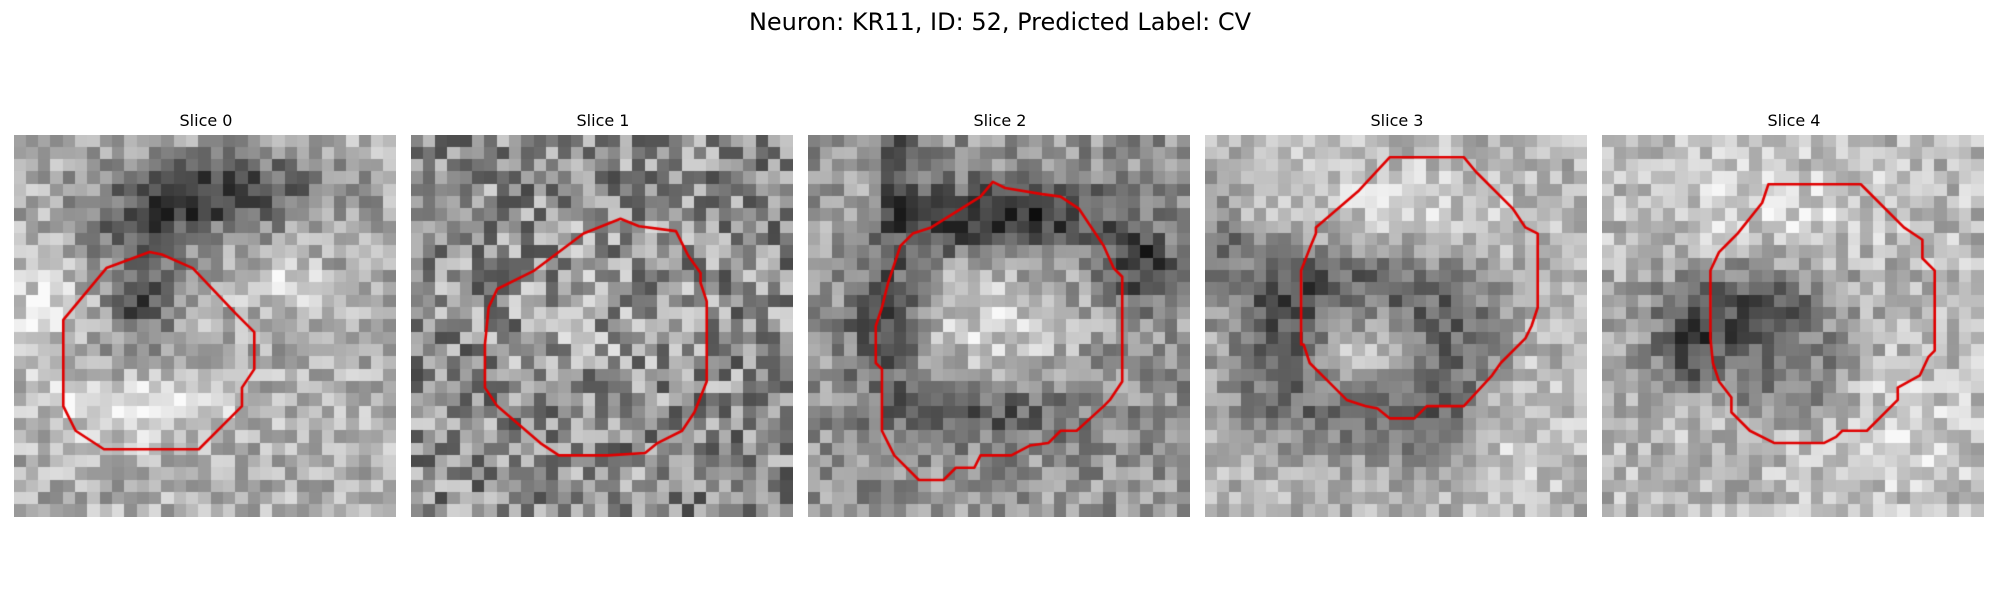 Image resolution: width=2000 pixels, height=600 pixels. I want to click on panel-slice-2: Slice 2, so click(1000, 313).